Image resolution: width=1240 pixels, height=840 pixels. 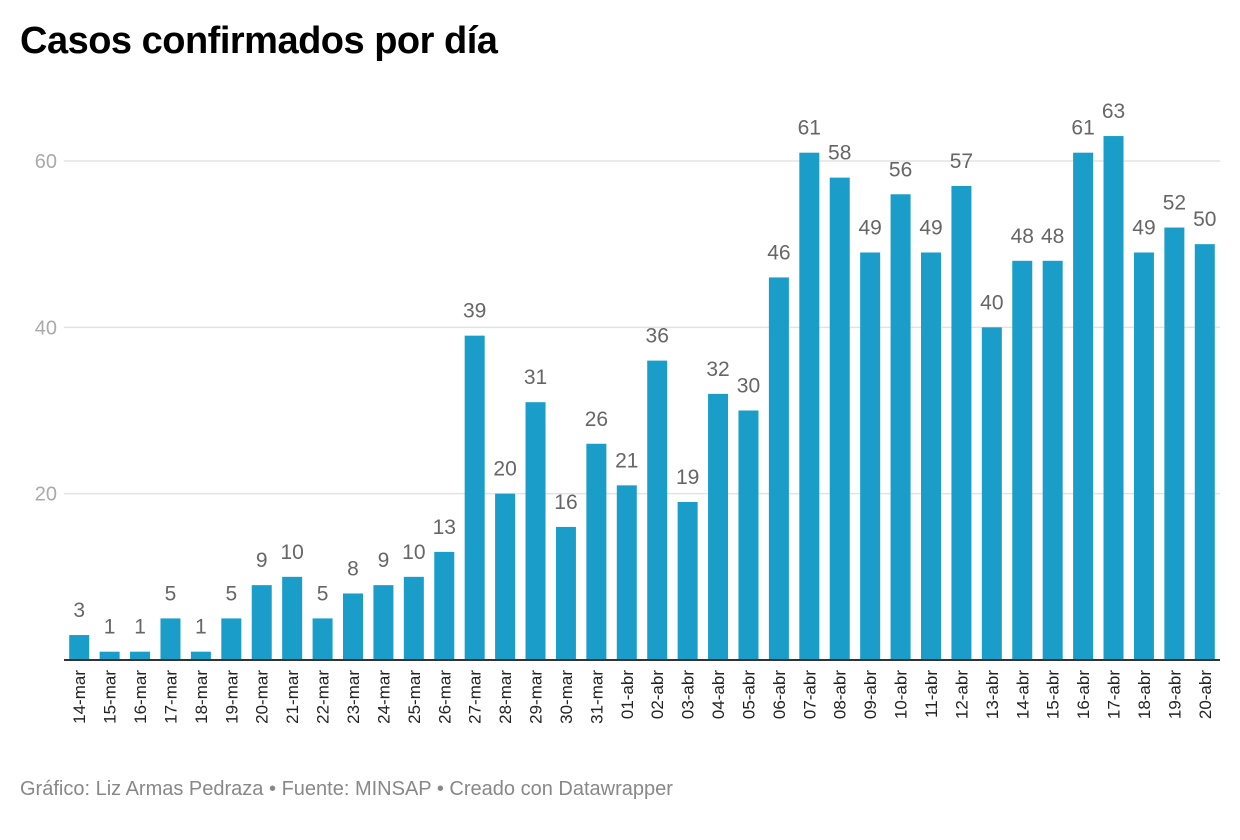 What do you see at coordinates (961, 694) in the screenshot?
I see `x-tick-label: 12-abr` at bounding box center [961, 694].